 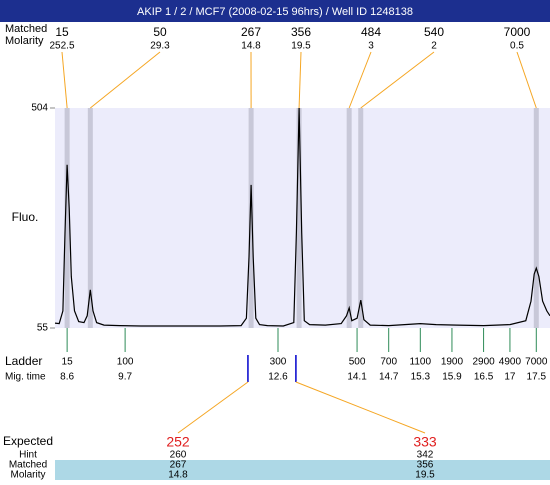 I want to click on ladder-time: 9.7, so click(x=125, y=377).